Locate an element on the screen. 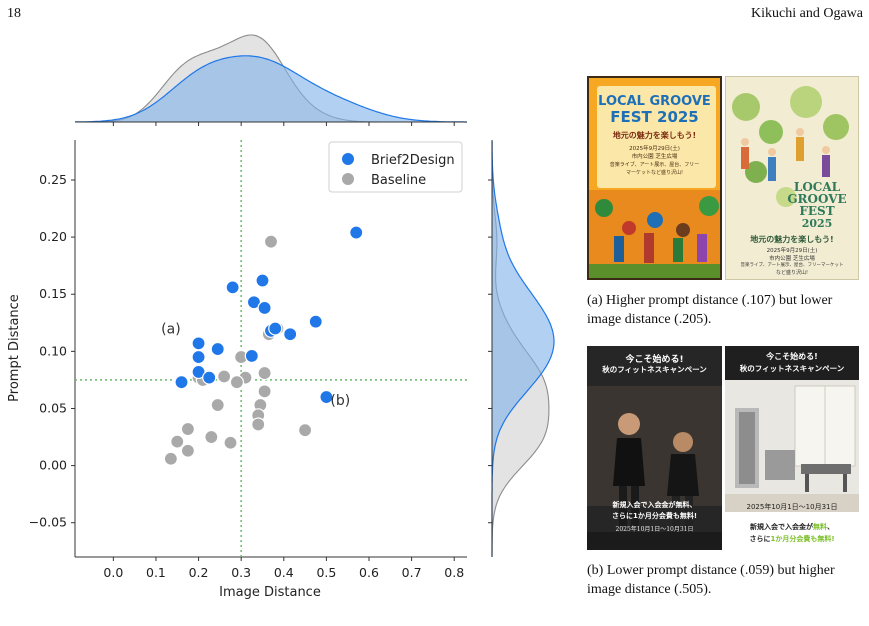 Image resolution: width=869 pixels, height=626 pixels. poster-a-left-subtitle: 地元の魅力を楽しもう! is located at coordinates (654, 135).